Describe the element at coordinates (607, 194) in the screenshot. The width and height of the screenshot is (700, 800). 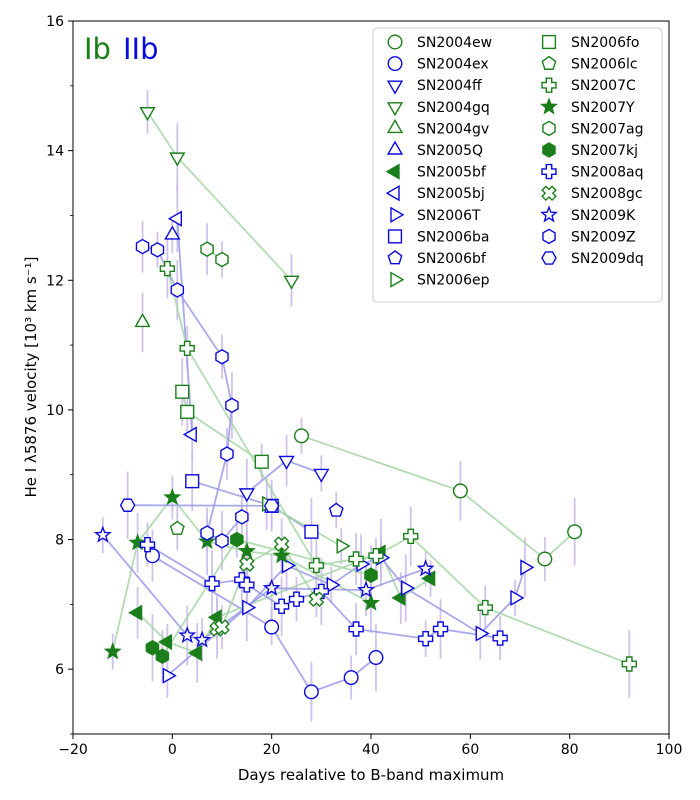
I see `legend-label: SN2008gc` at that location.